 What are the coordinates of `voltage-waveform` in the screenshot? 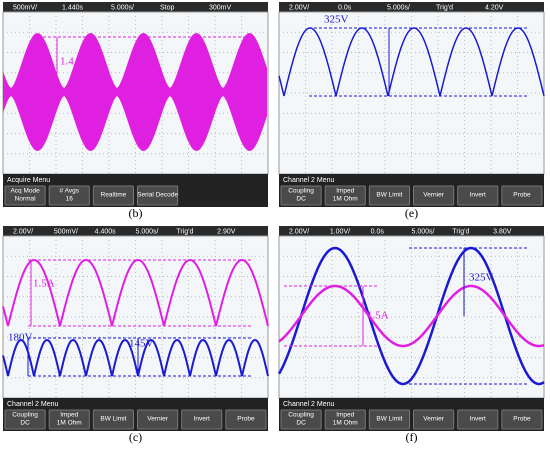 It's located at (411, 62).